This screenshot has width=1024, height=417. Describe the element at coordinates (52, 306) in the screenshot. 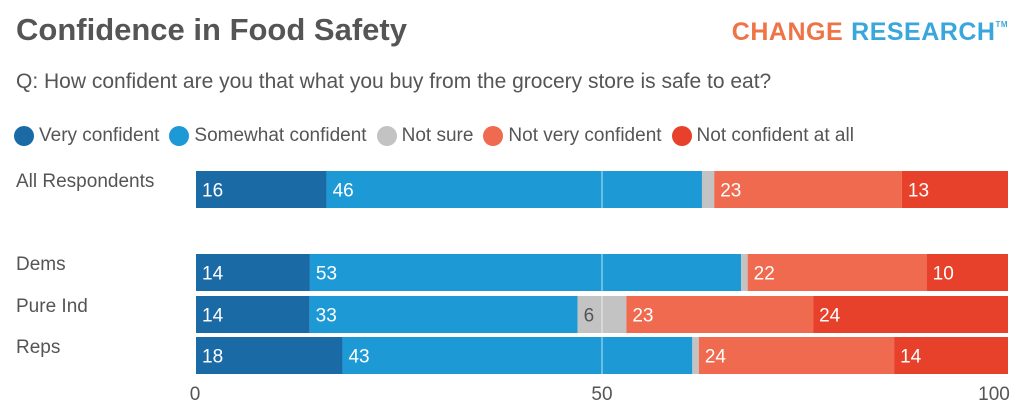

I see `category-label: Pure Ind` at that location.